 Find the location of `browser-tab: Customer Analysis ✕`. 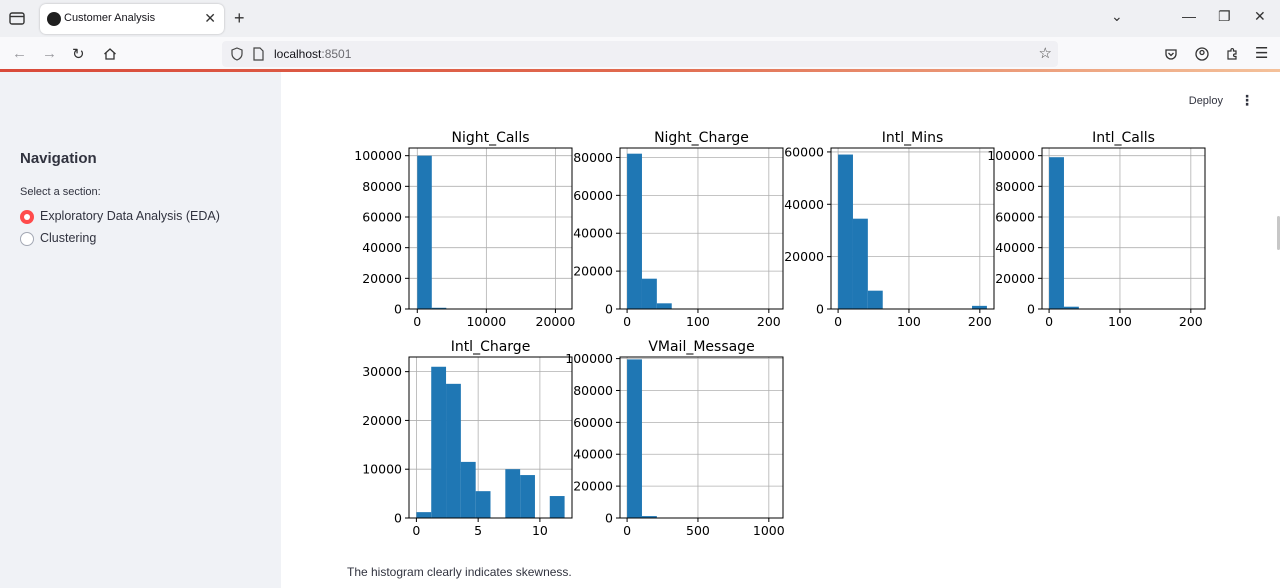

browser-tab: Customer Analysis ✕ is located at coordinates (132, 19).